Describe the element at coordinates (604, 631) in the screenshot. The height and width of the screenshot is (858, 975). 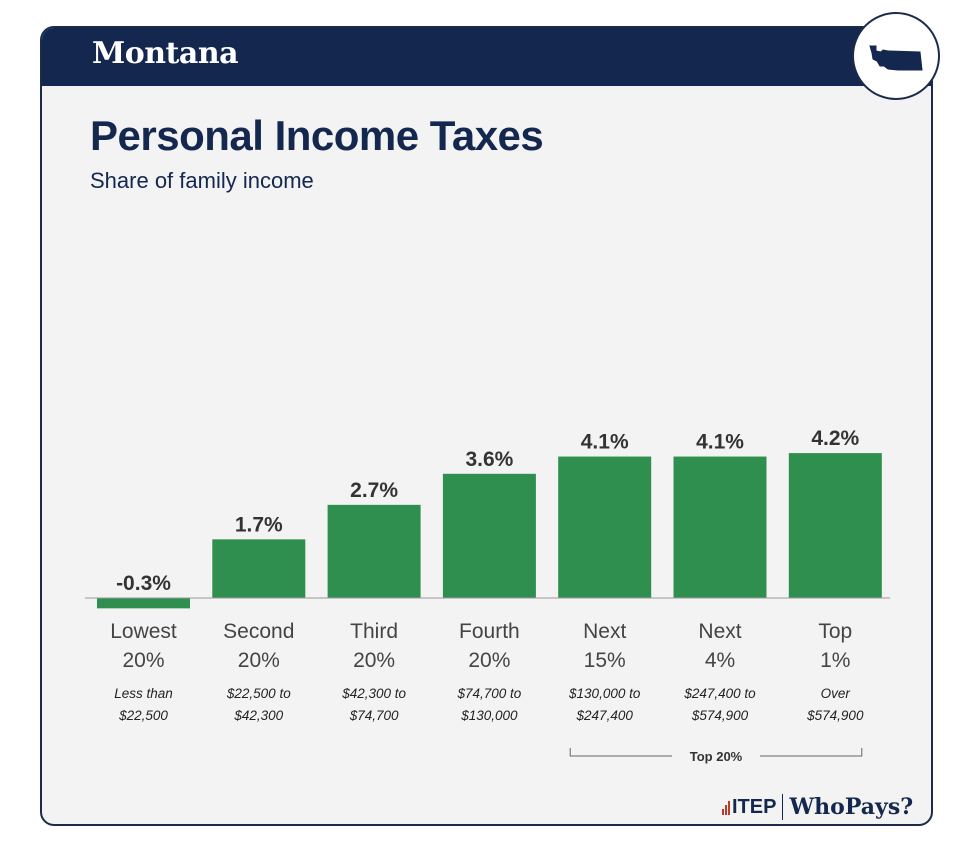
I see `category-label-5-line-1: Next` at that location.